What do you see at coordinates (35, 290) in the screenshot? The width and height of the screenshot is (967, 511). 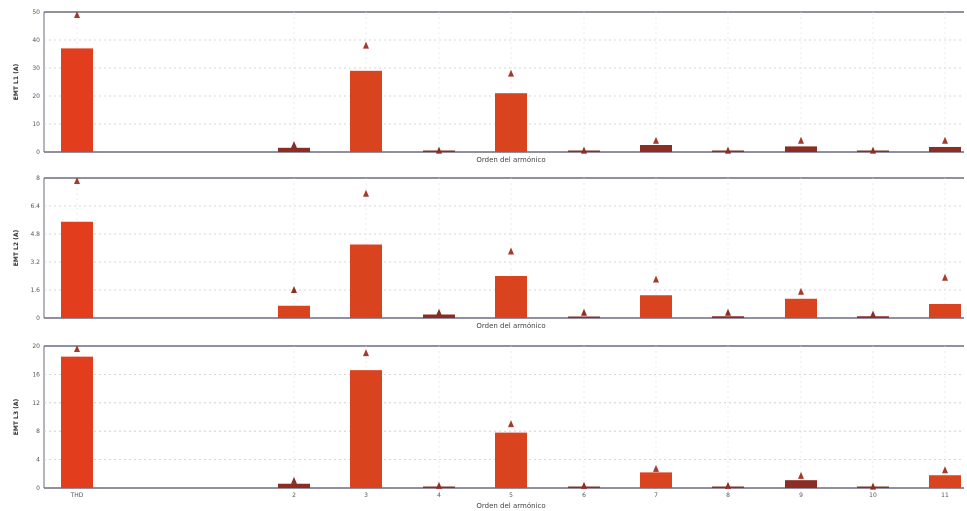 I see `y-tick-label: 1.6` at bounding box center [35, 290].